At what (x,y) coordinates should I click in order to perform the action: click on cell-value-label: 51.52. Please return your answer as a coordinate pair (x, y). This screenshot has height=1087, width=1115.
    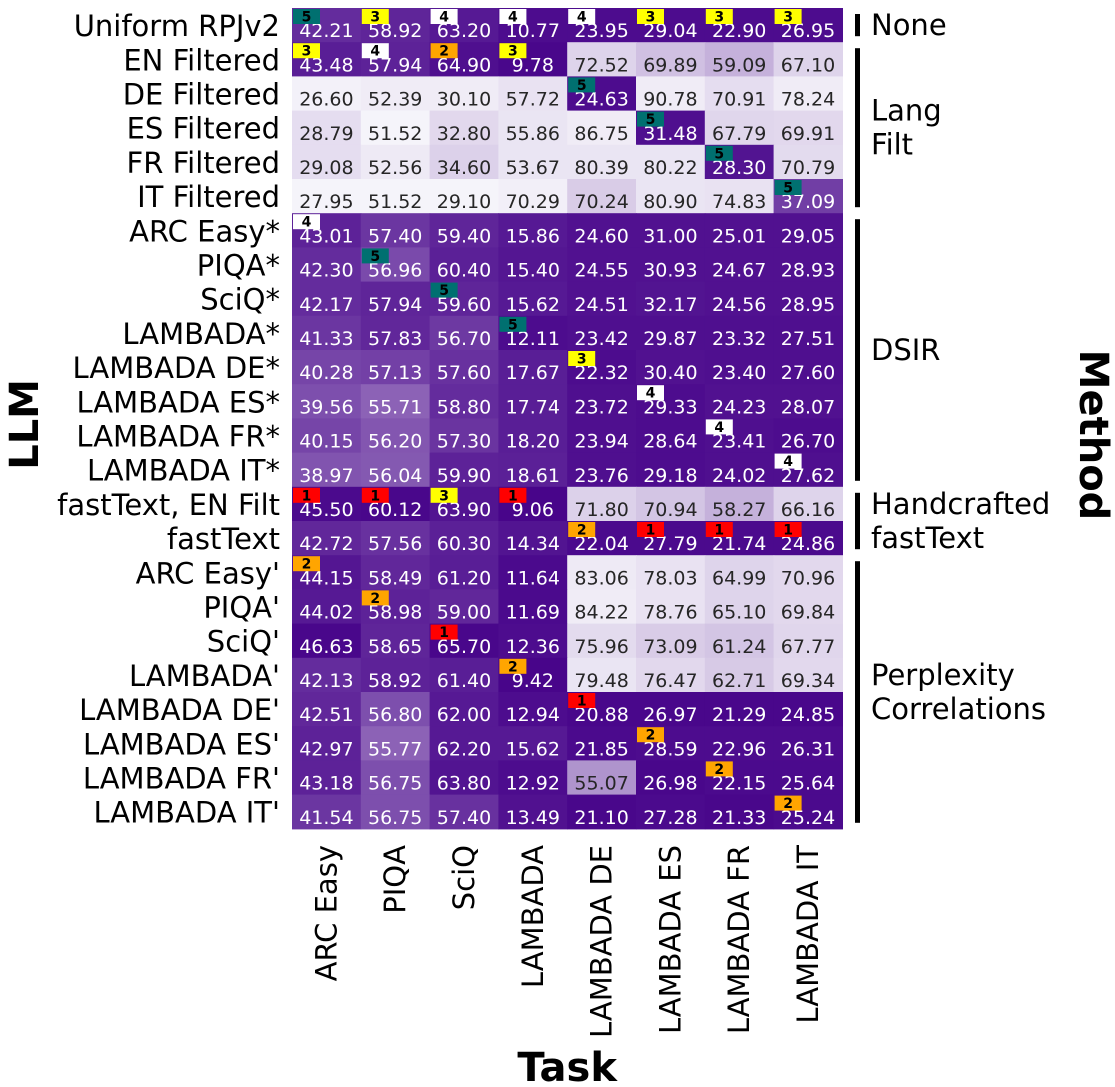
    Looking at the image, I should click on (395, 202).